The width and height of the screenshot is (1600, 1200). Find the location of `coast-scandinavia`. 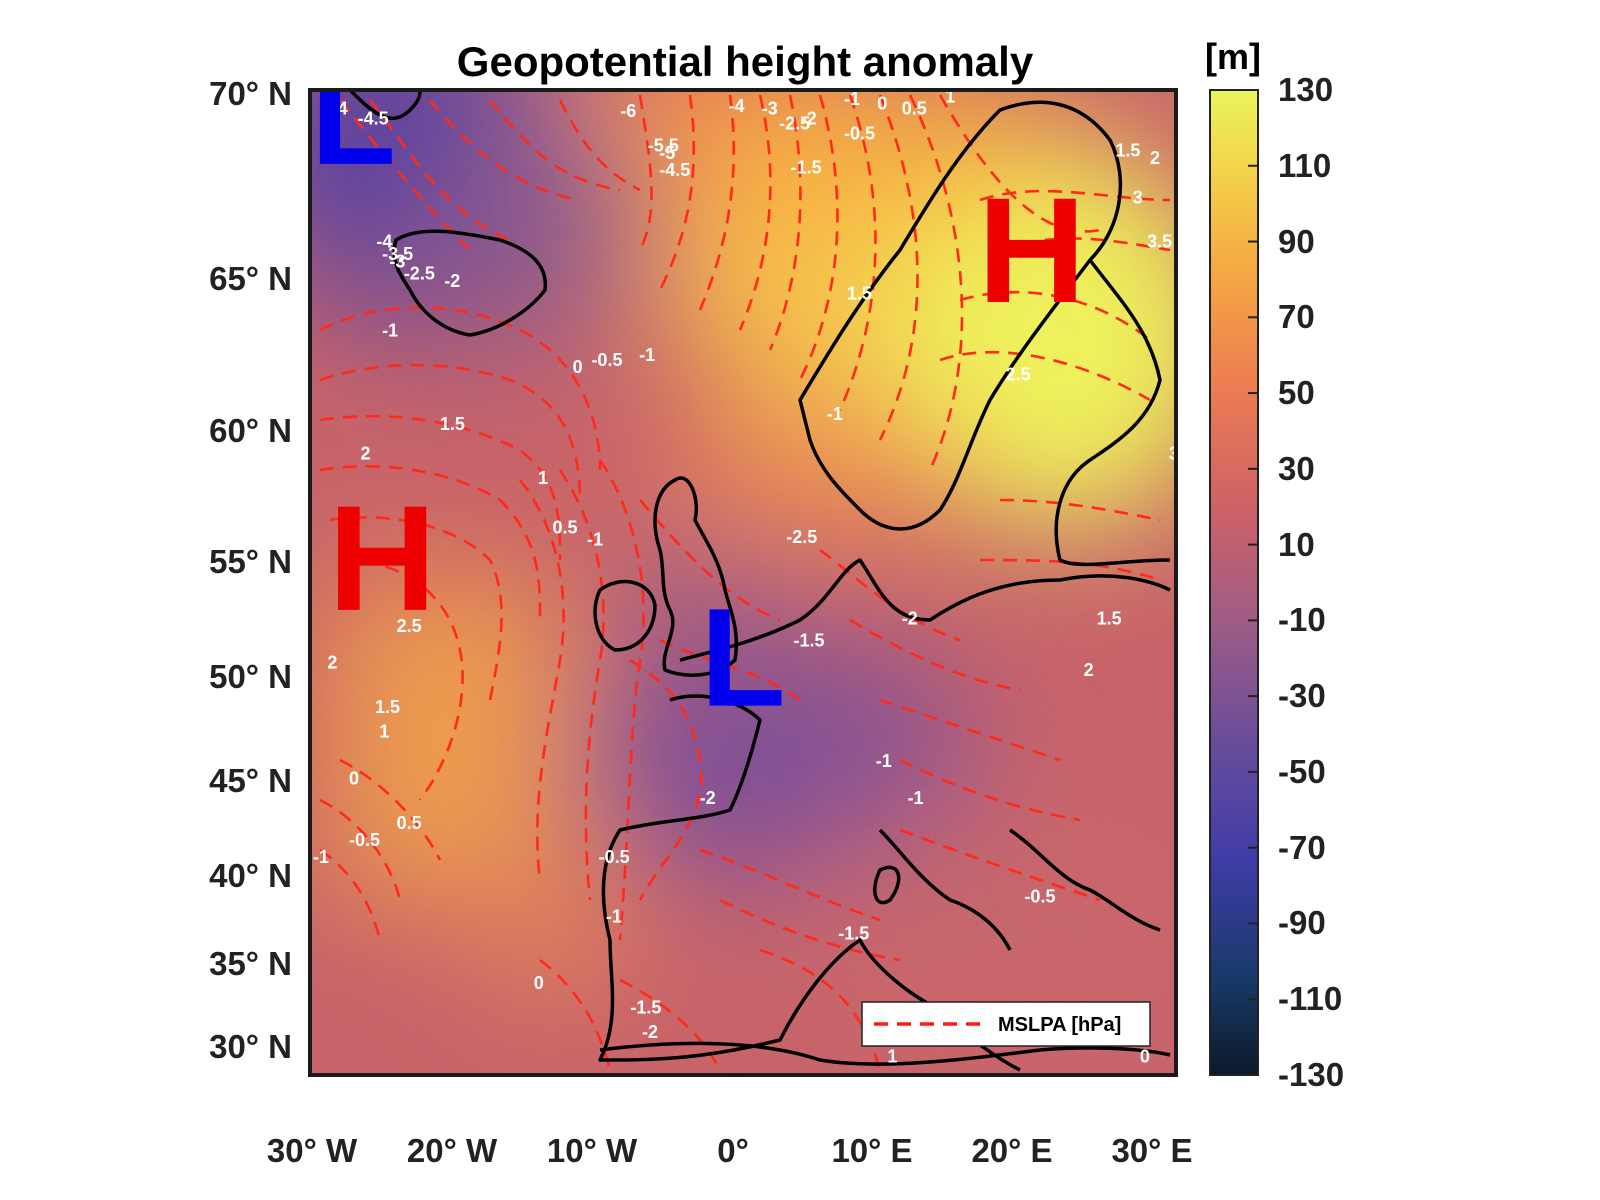

coast-scandinavia is located at coordinates (960, 315).